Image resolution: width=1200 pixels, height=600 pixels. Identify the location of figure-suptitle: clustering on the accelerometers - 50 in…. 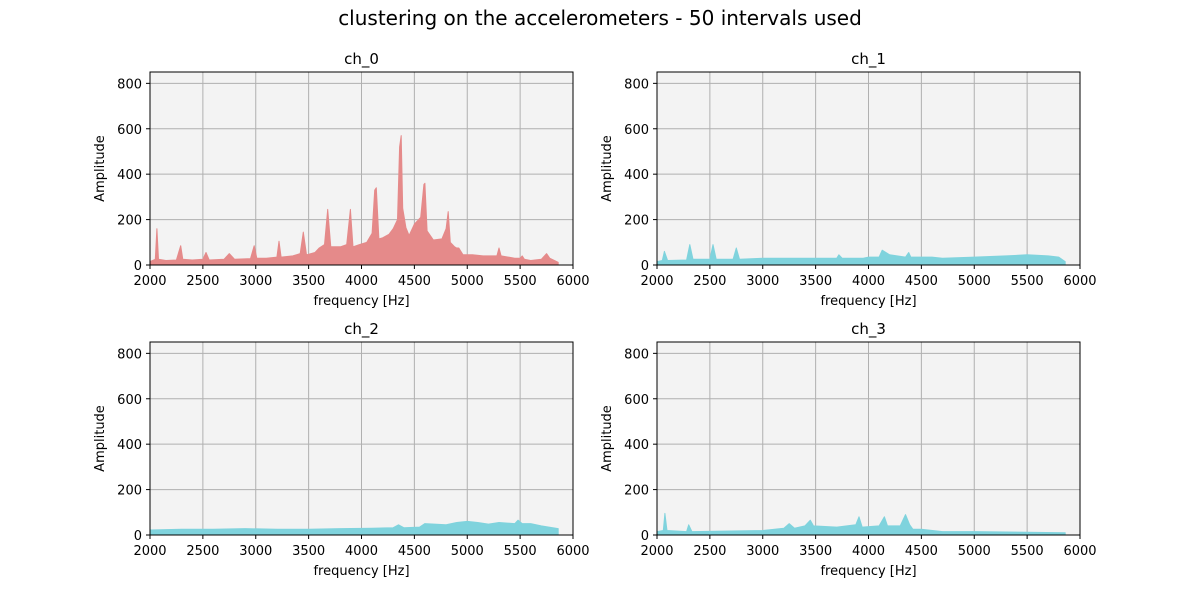
(600, 18).